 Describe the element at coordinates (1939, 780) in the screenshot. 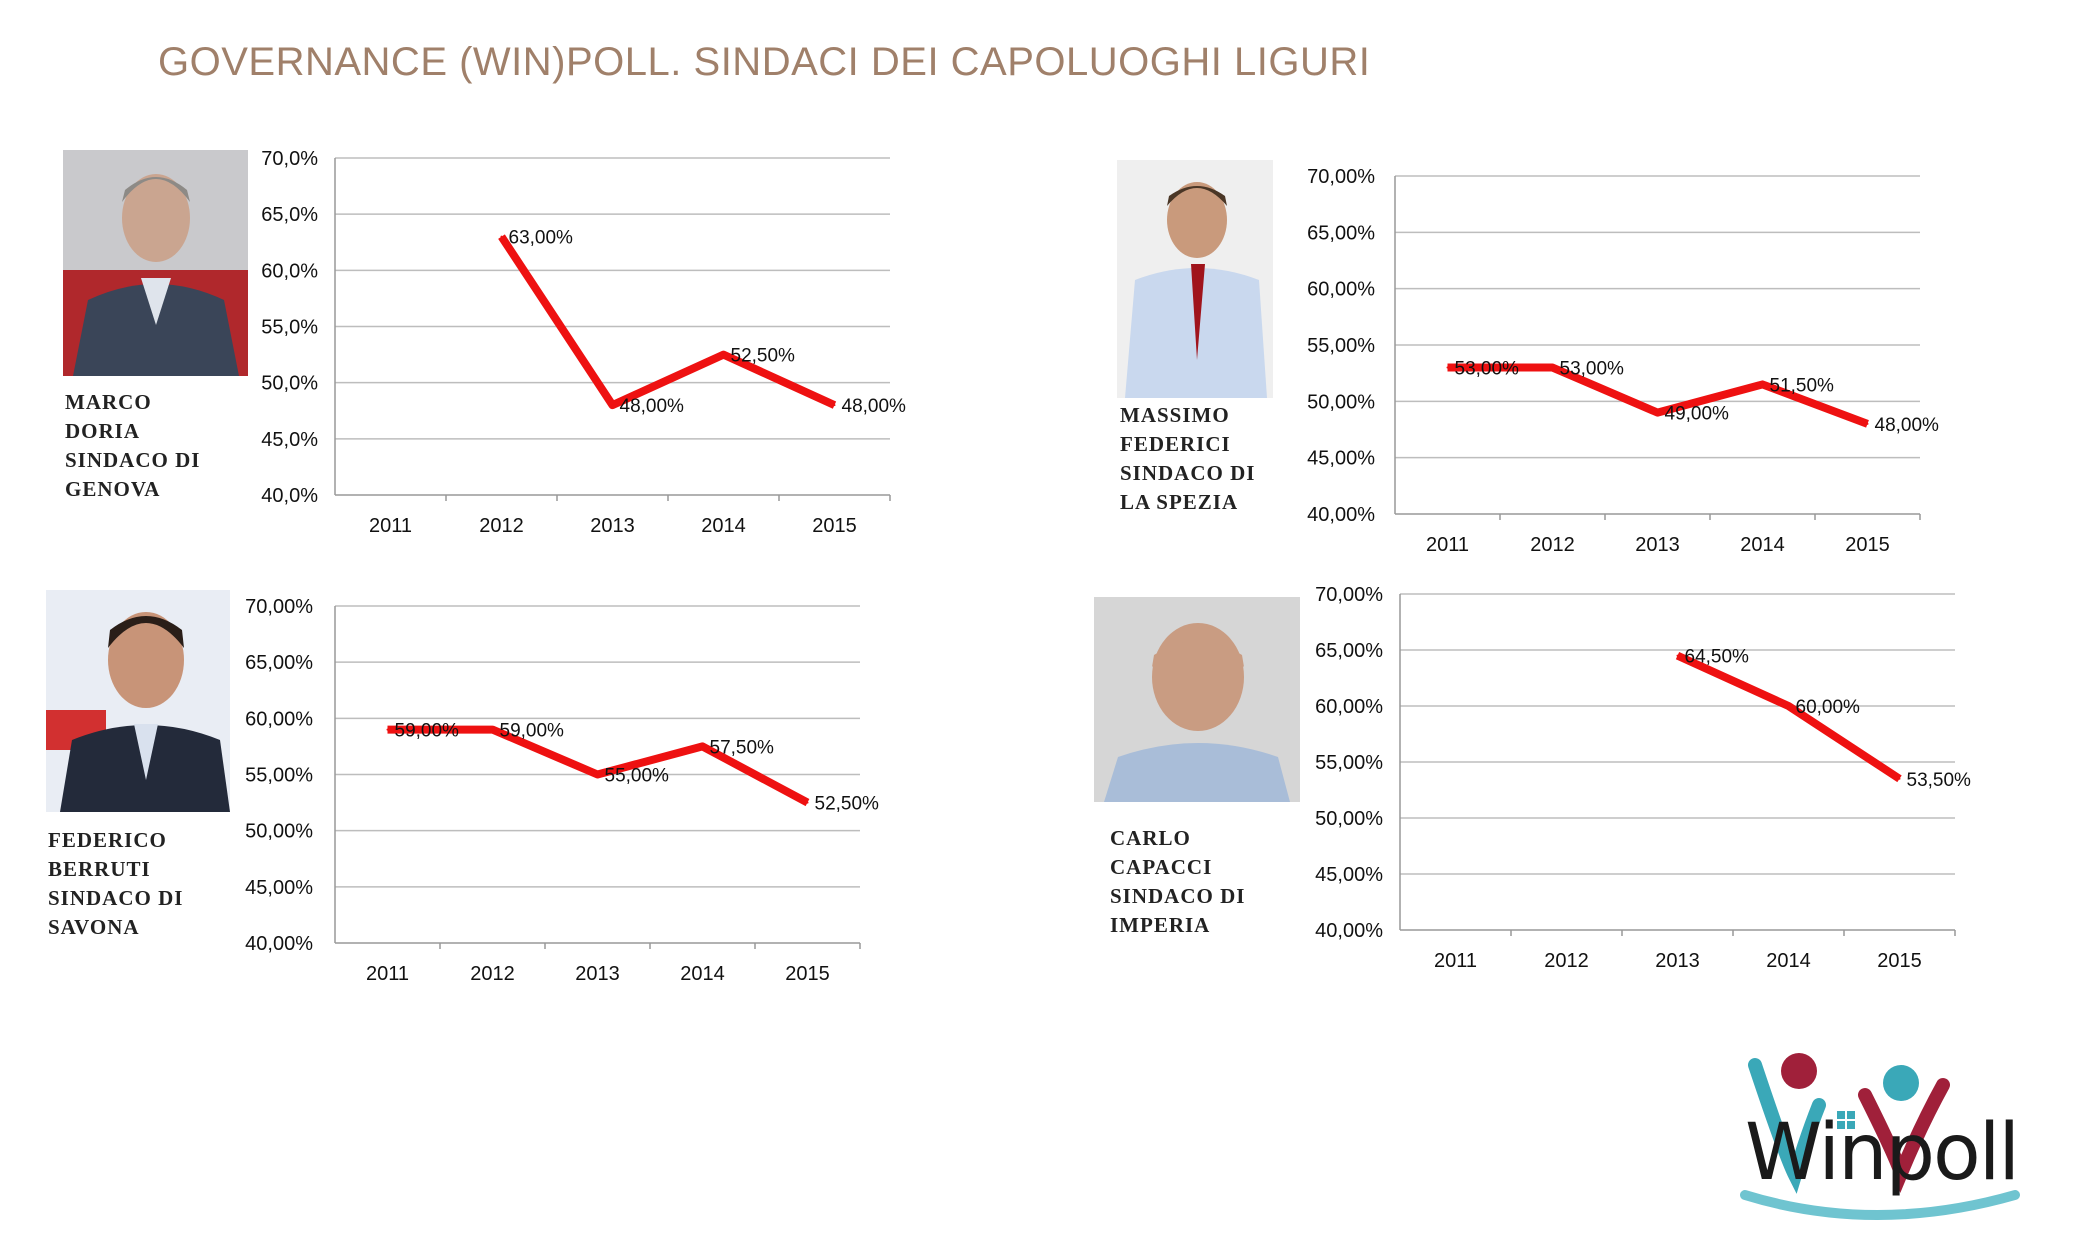

I see `data-label: 53,50%` at that location.